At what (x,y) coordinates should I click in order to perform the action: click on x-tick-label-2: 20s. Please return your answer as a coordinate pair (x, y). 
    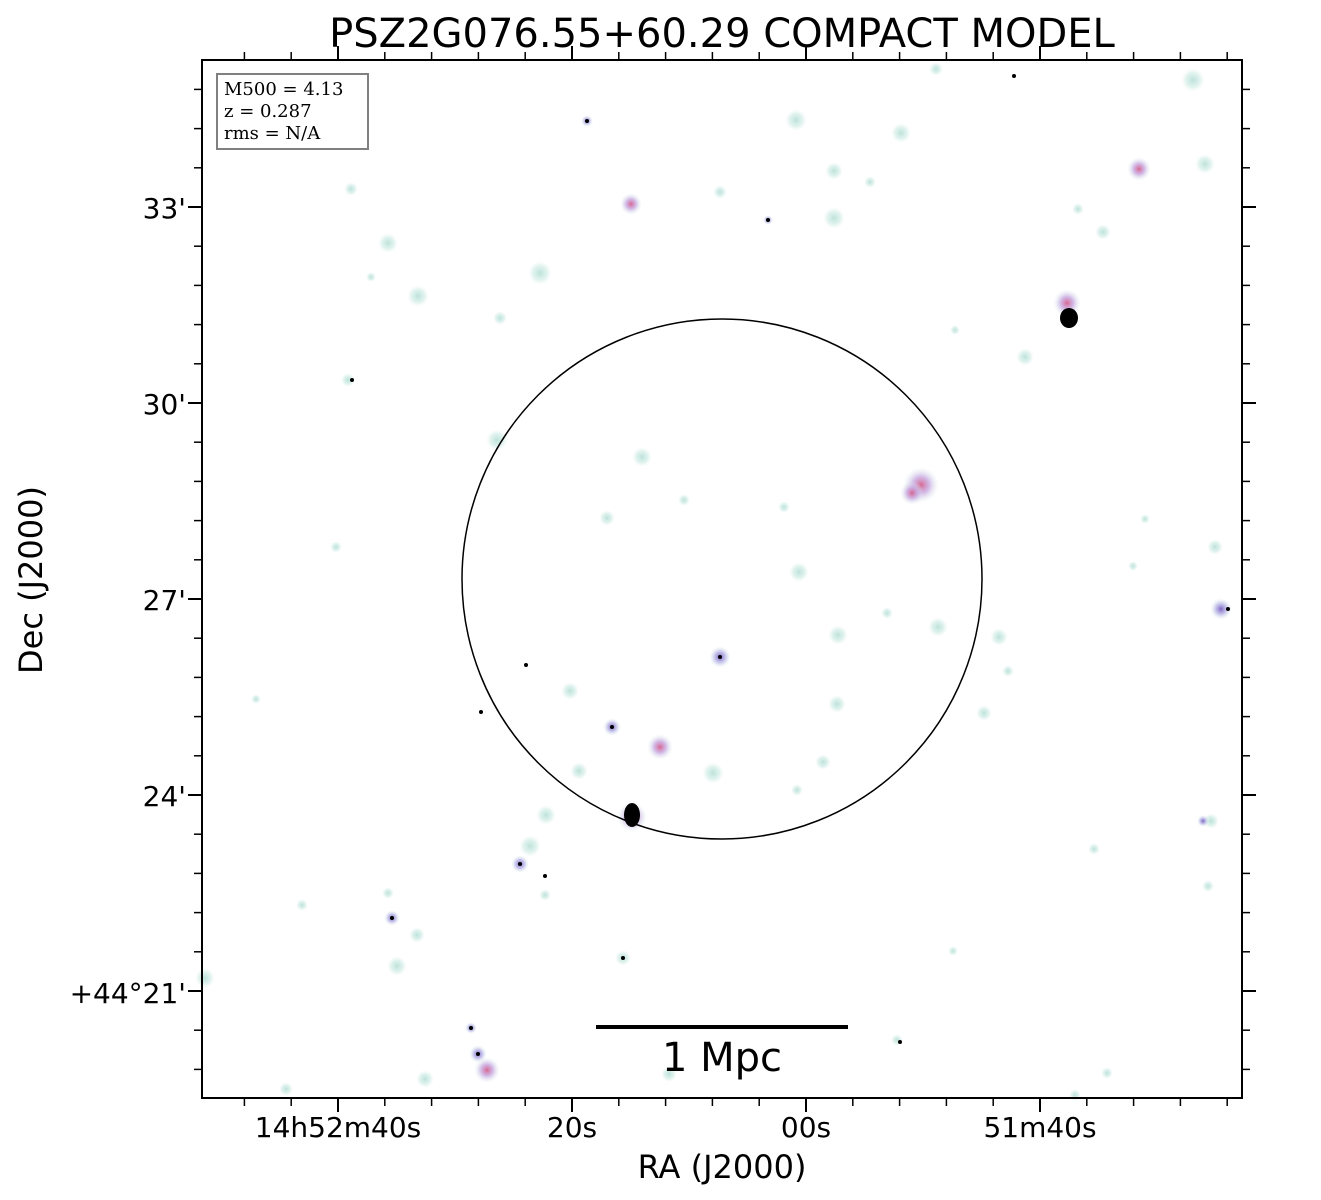
    Looking at the image, I should click on (572, 1127).